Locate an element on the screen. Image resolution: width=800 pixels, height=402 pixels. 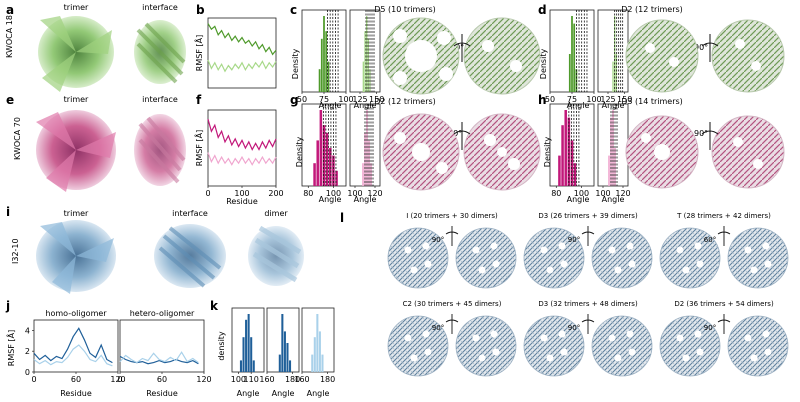
chart-j-right: hetero-oligomer Residue 0 60 120 is located at coordinates (164, 353).